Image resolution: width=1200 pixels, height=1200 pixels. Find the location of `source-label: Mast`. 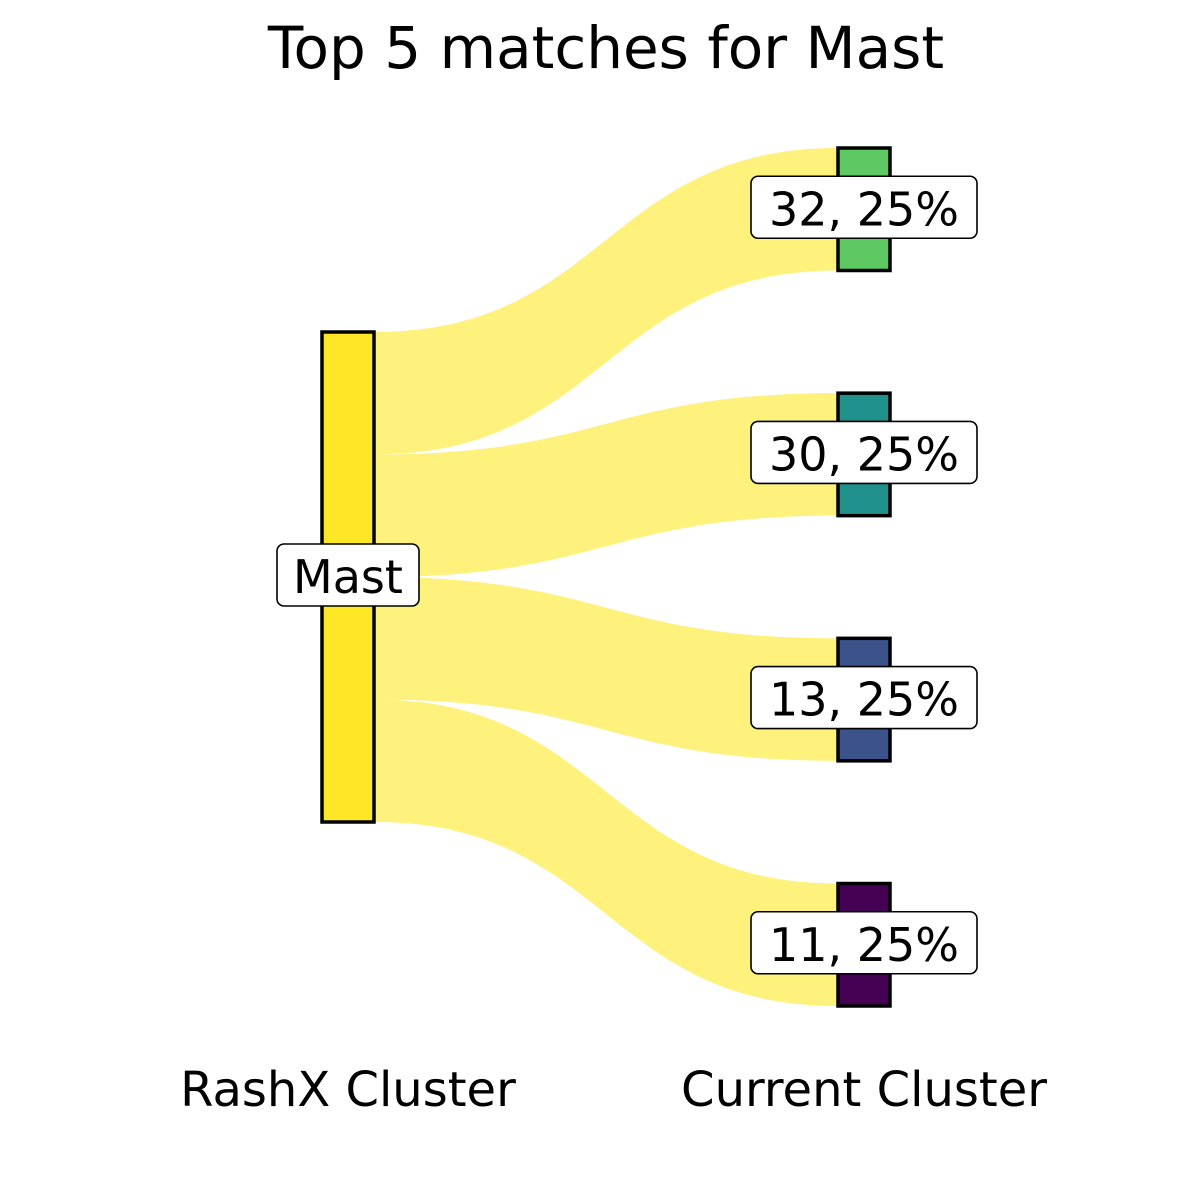

source-label: Mast is located at coordinates (348, 577).